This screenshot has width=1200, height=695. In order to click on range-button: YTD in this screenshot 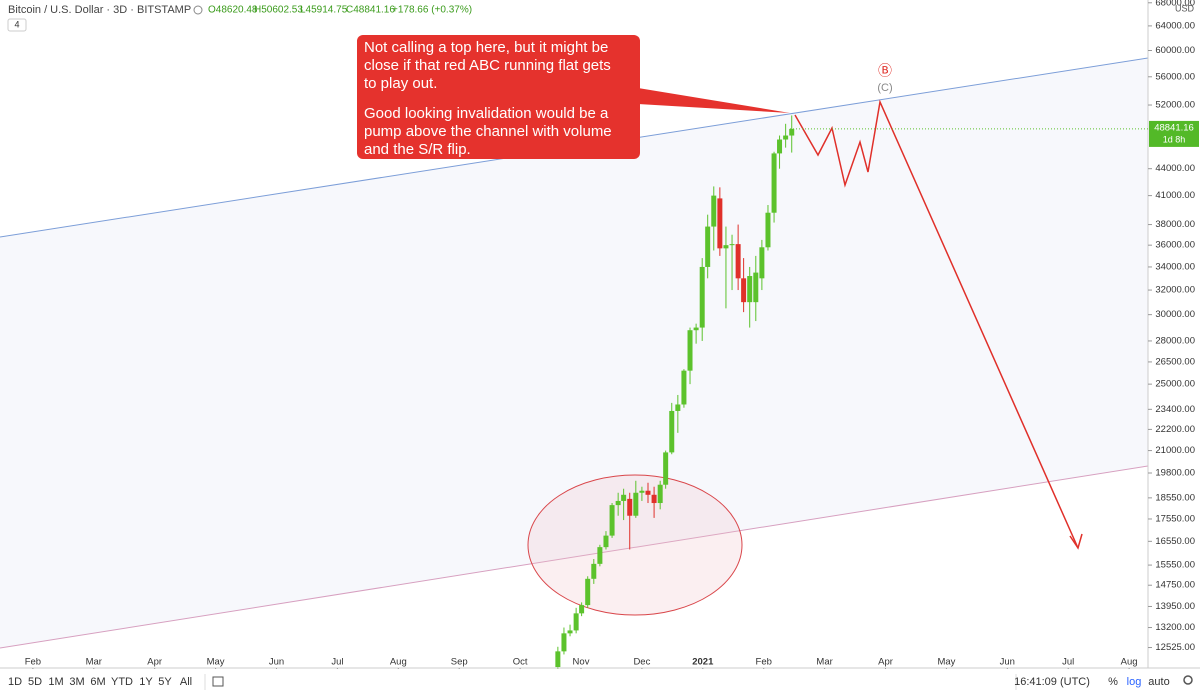, I will do `click(122, 682)`.